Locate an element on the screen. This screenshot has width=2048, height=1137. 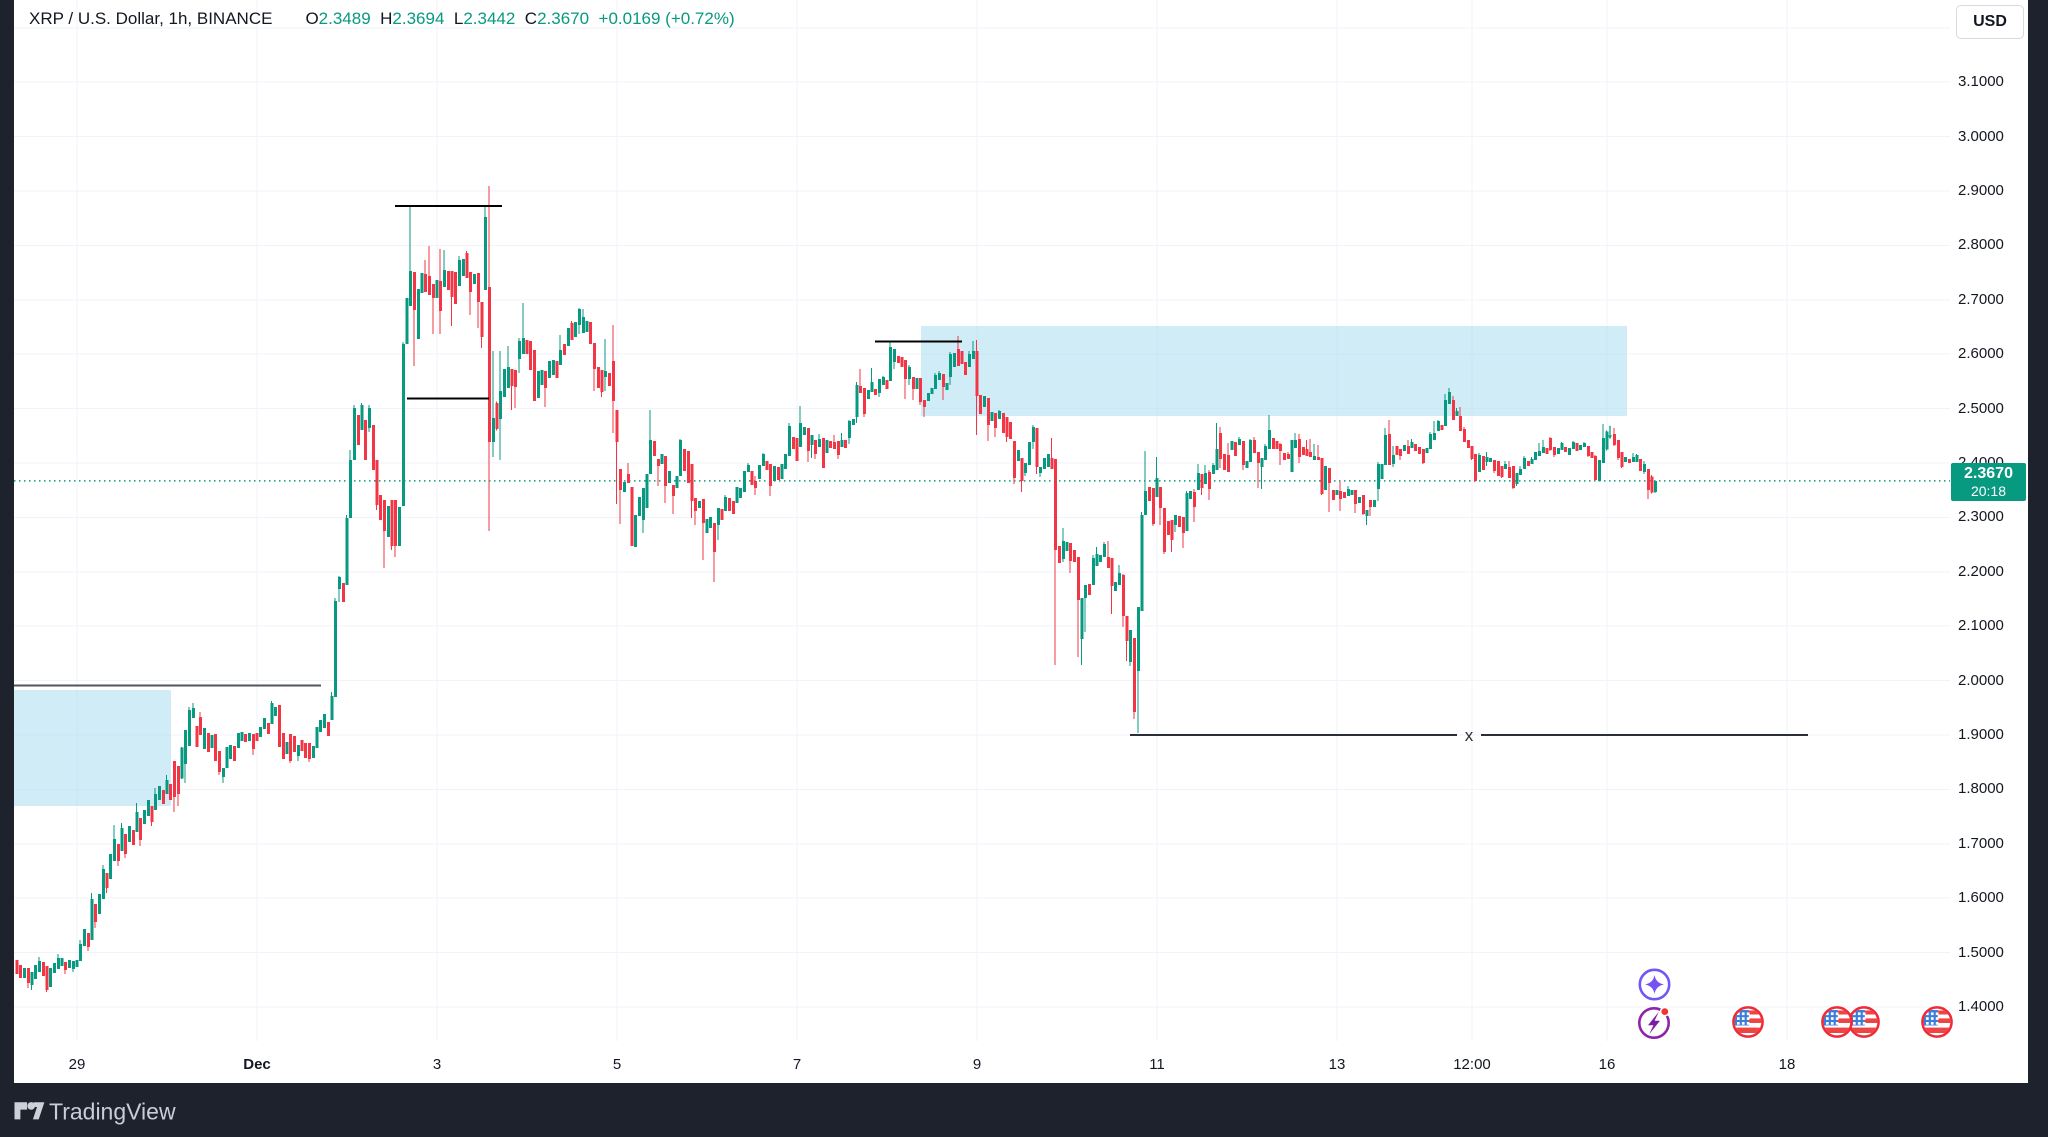
svg-text: TradingView is located at coordinates (112, 1112).